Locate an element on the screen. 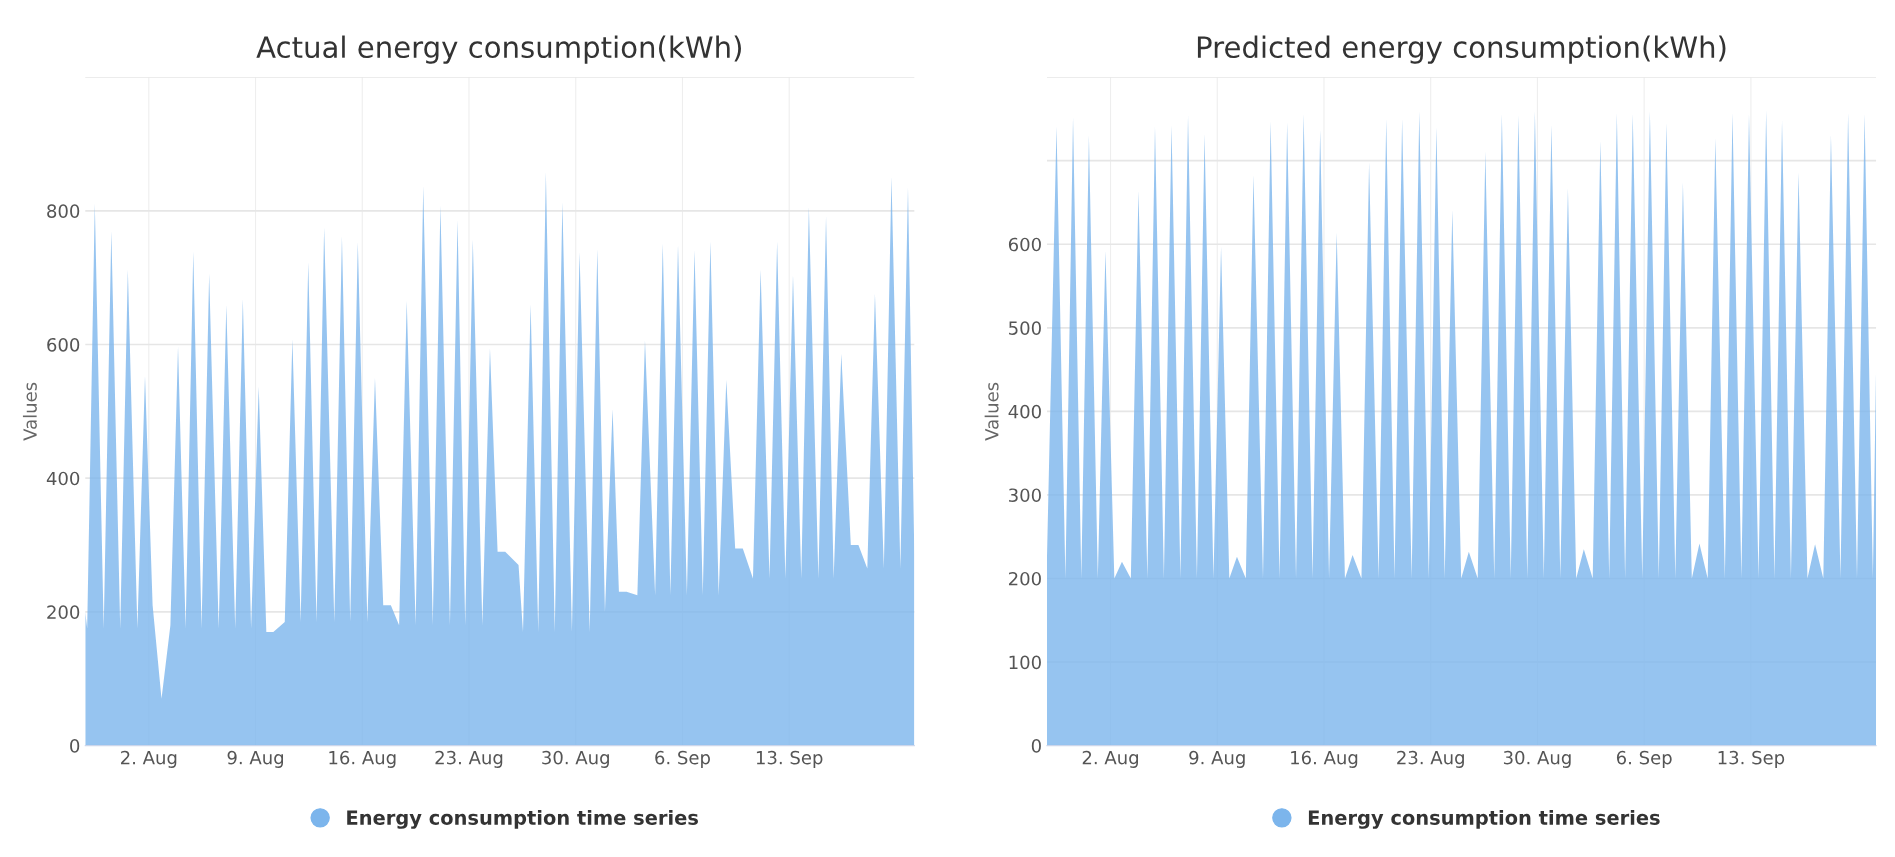 This screenshot has width=1895, height=857. chart-title: Predicted energy consumption(kWh) is located at coordinates (1461, 49).